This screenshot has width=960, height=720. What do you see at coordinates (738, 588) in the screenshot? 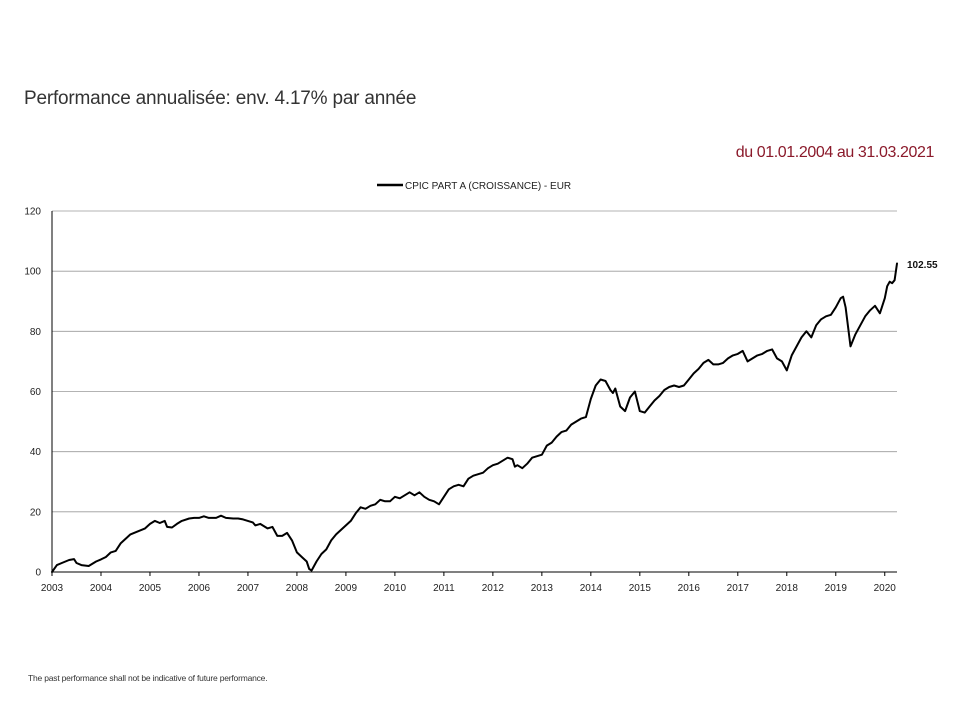
I see `x-tick-label: 2017` at bounding box center [738, 588].